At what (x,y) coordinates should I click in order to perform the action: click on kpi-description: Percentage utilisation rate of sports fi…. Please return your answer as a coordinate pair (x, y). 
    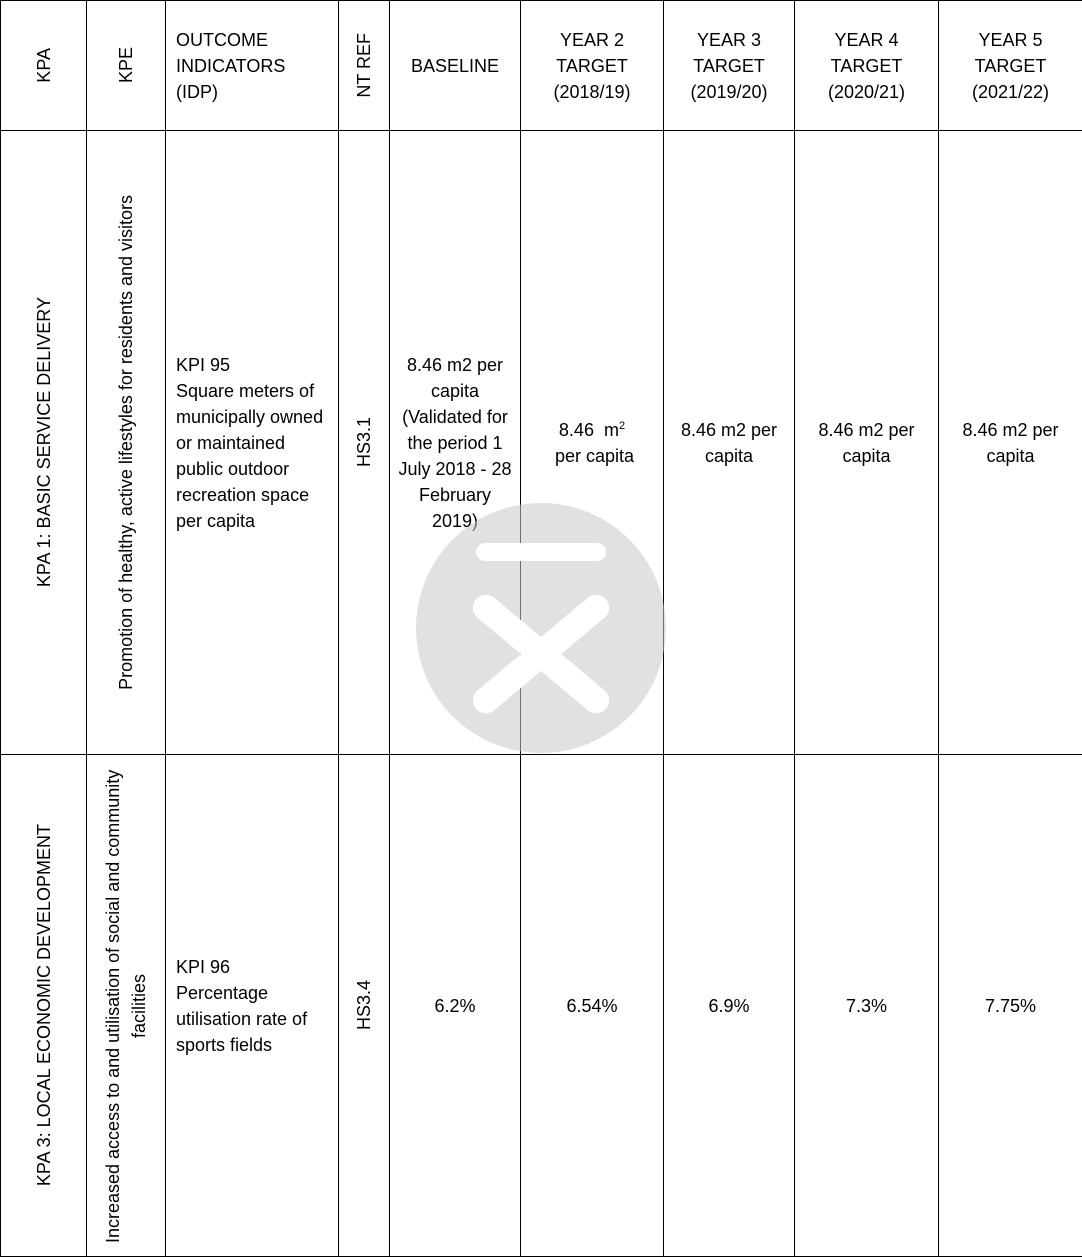
    Looking at the image, I should click on (254, 1019).